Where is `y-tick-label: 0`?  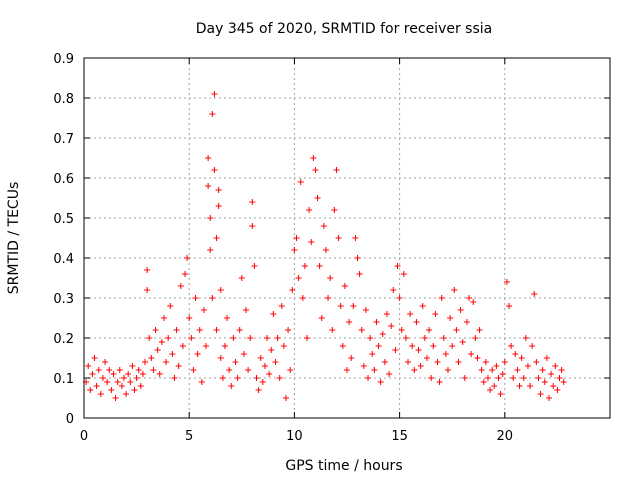
y-tick-label: 0 is located at coordinates (70, 419).